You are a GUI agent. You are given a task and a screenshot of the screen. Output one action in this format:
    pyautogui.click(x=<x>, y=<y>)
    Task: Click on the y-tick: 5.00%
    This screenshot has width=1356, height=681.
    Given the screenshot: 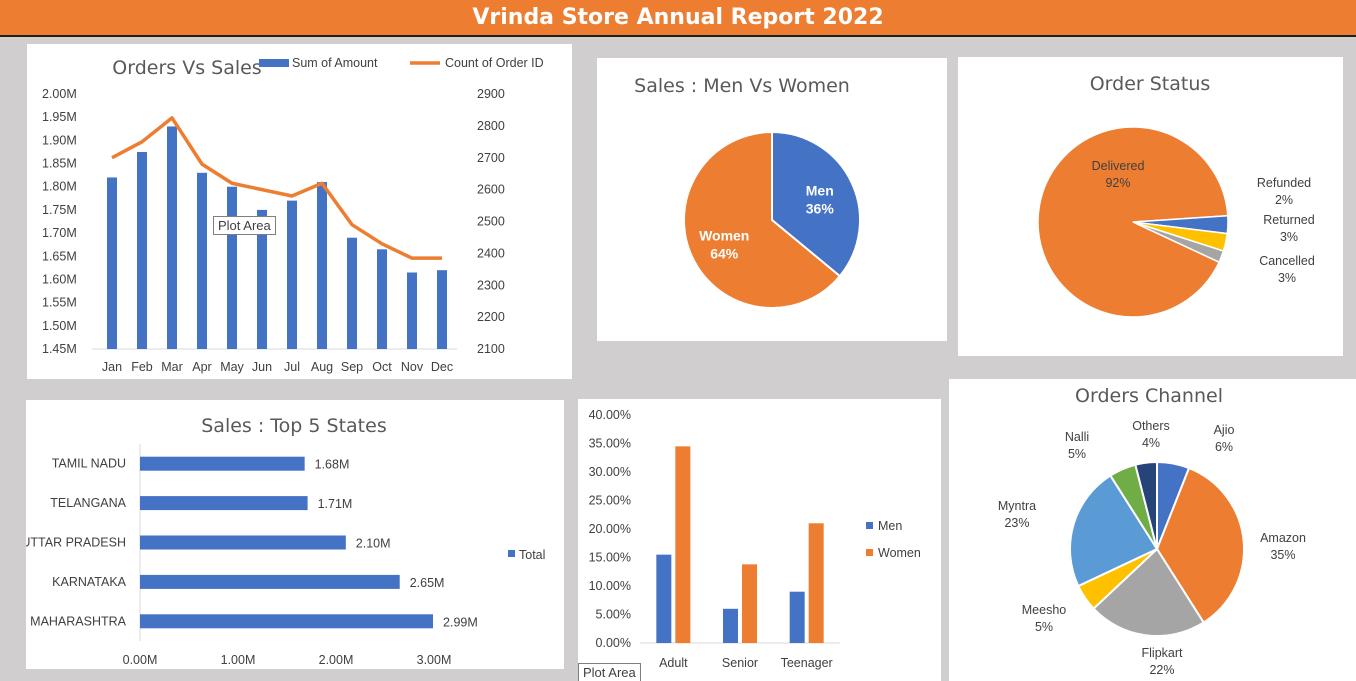 What is the action you would take?
    pyautogui.click(x=613, y=615)
    